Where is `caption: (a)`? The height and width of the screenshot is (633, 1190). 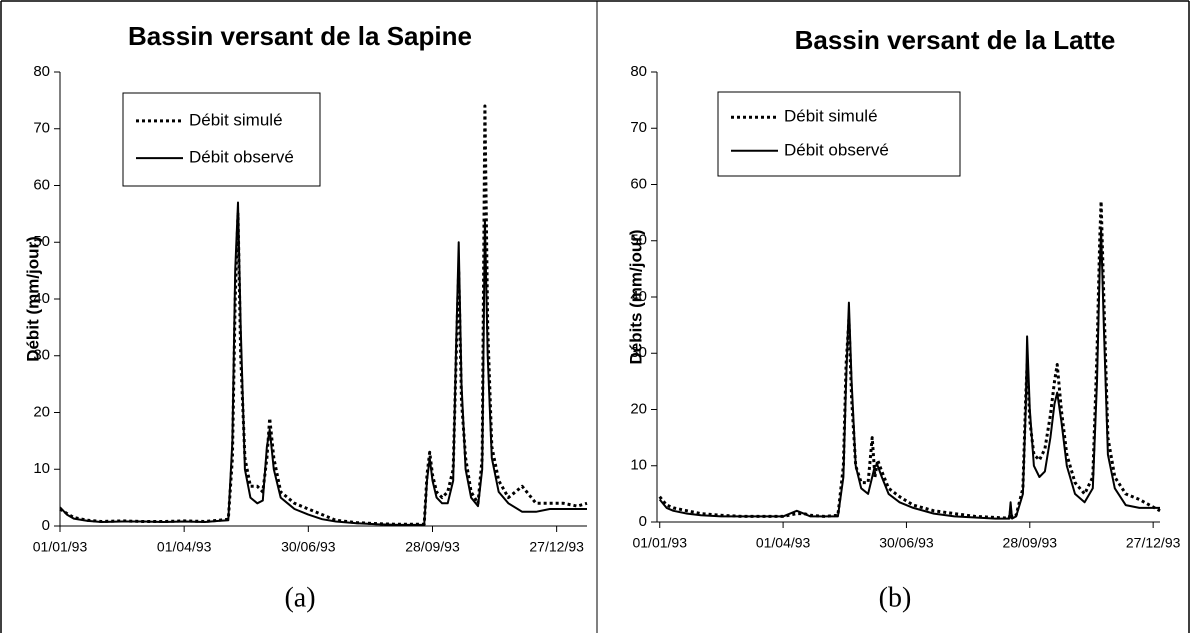
caption: (a) is located at coordinates (299, 597).